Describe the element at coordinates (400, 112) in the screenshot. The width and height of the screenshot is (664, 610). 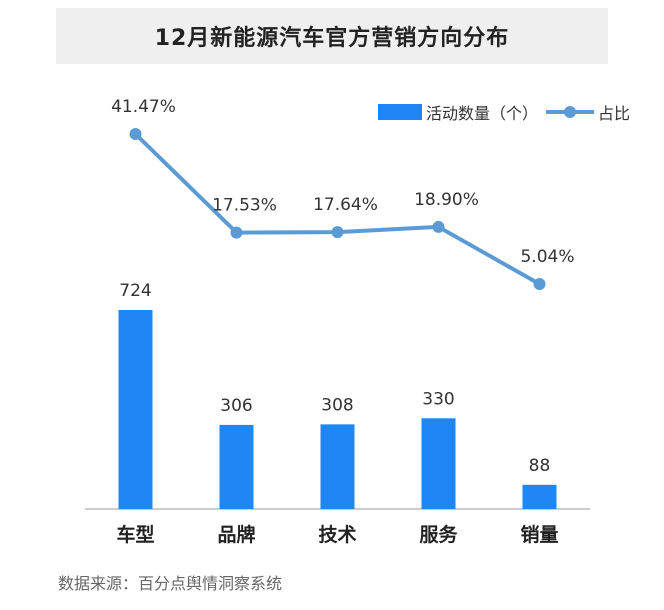
I see `legend-bar-swatch` at that location.